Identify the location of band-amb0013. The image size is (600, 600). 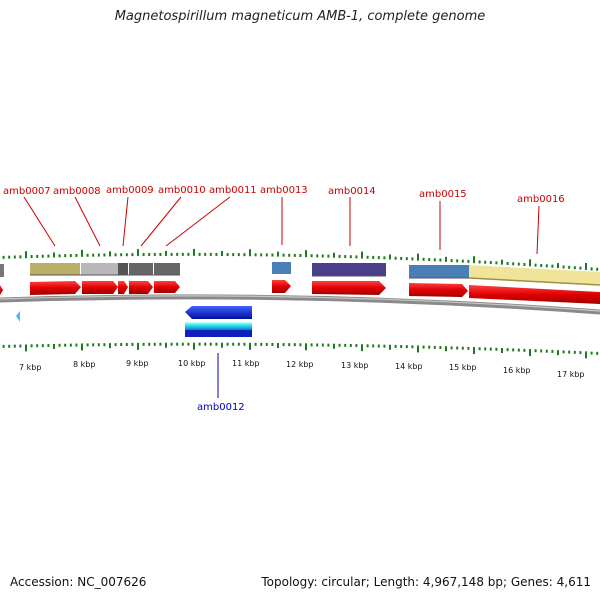
(281, 268).